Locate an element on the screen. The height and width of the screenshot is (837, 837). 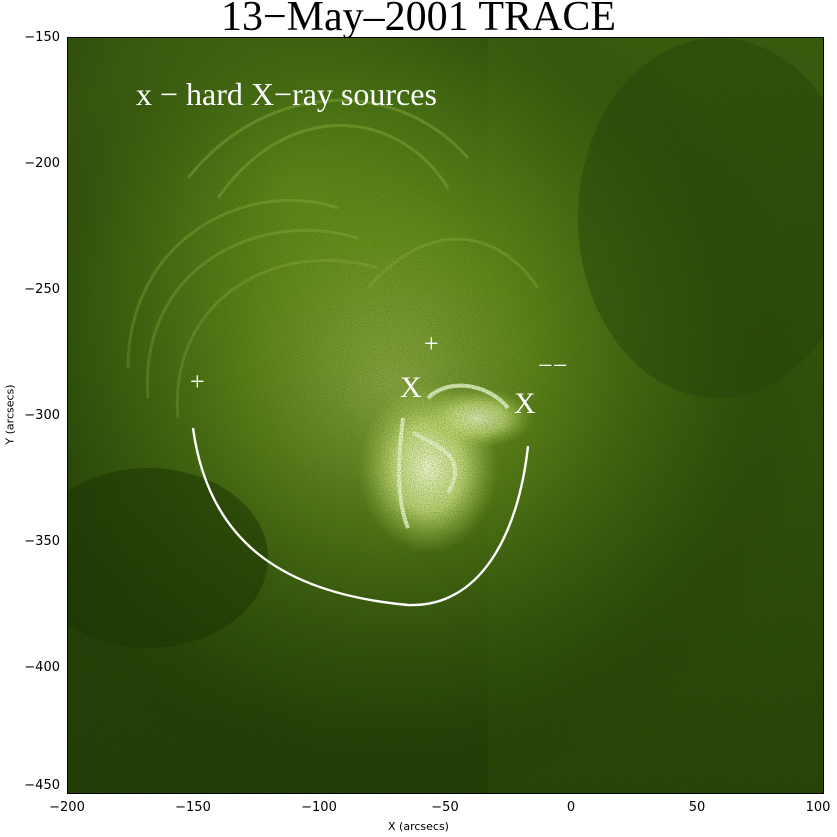
plus-marker-left: + is located at coordinates (197, 381).